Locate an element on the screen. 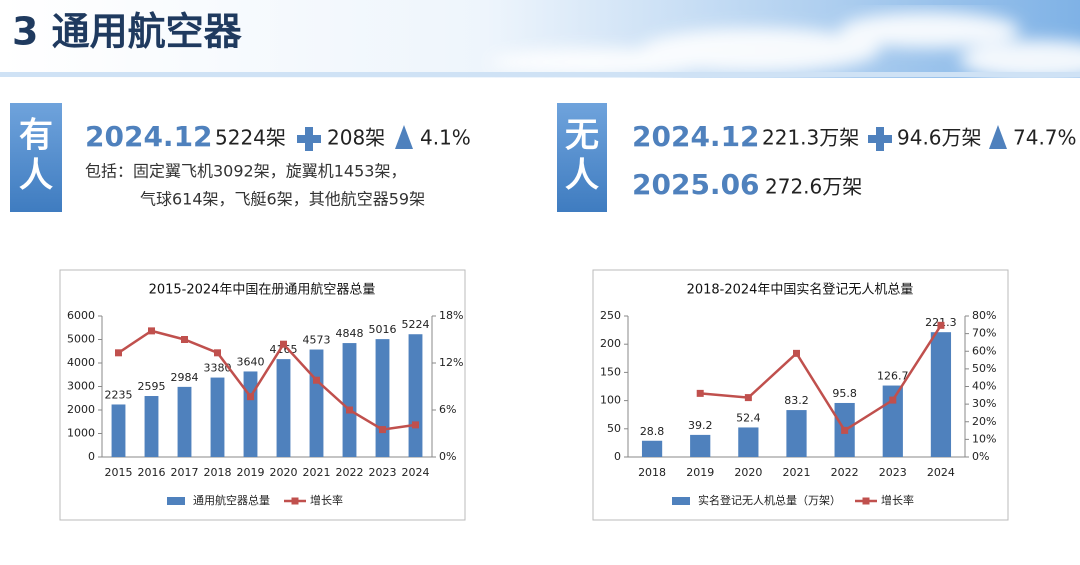 This screenshot has height=565, width=1080. data-label: 5224 is located at coordinates (416, 324).